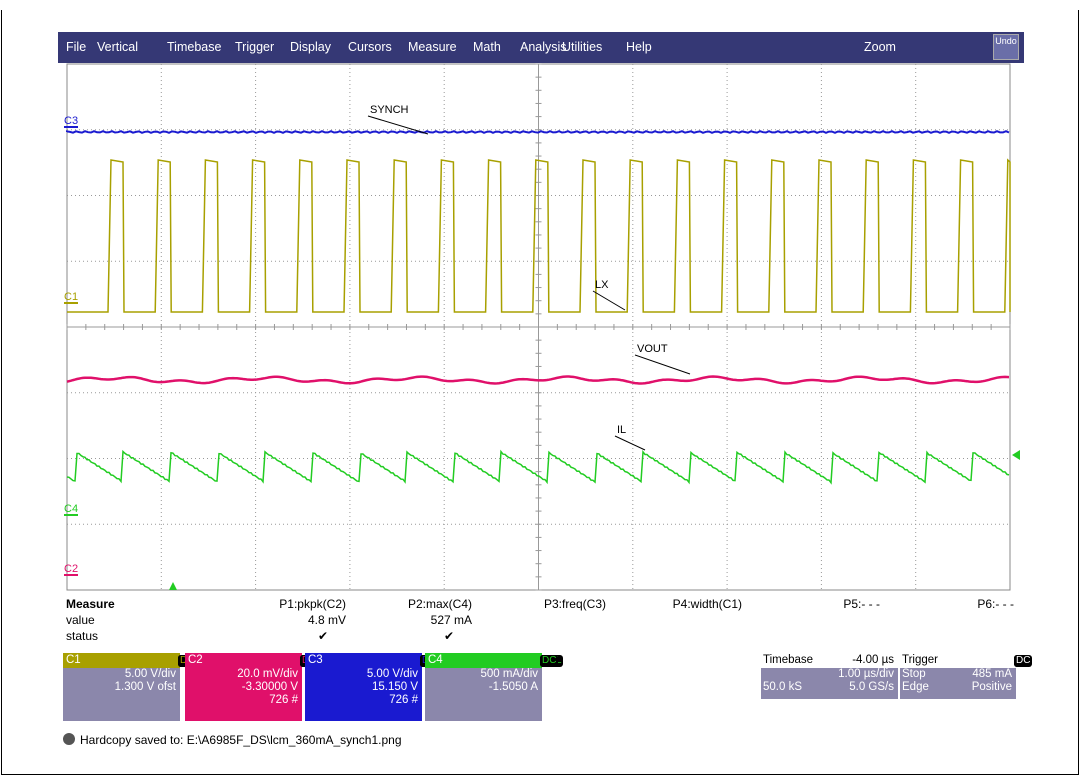 The width and height of the screenshot is (1082, 778). I want to click on il-trace, so click(538, 467).